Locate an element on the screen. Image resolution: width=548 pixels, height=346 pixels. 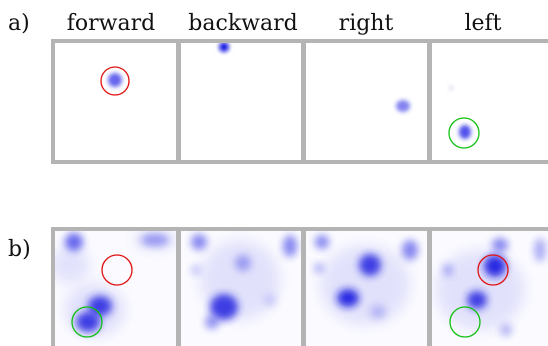
panel-a-backward is located at coordinates (241, 101).